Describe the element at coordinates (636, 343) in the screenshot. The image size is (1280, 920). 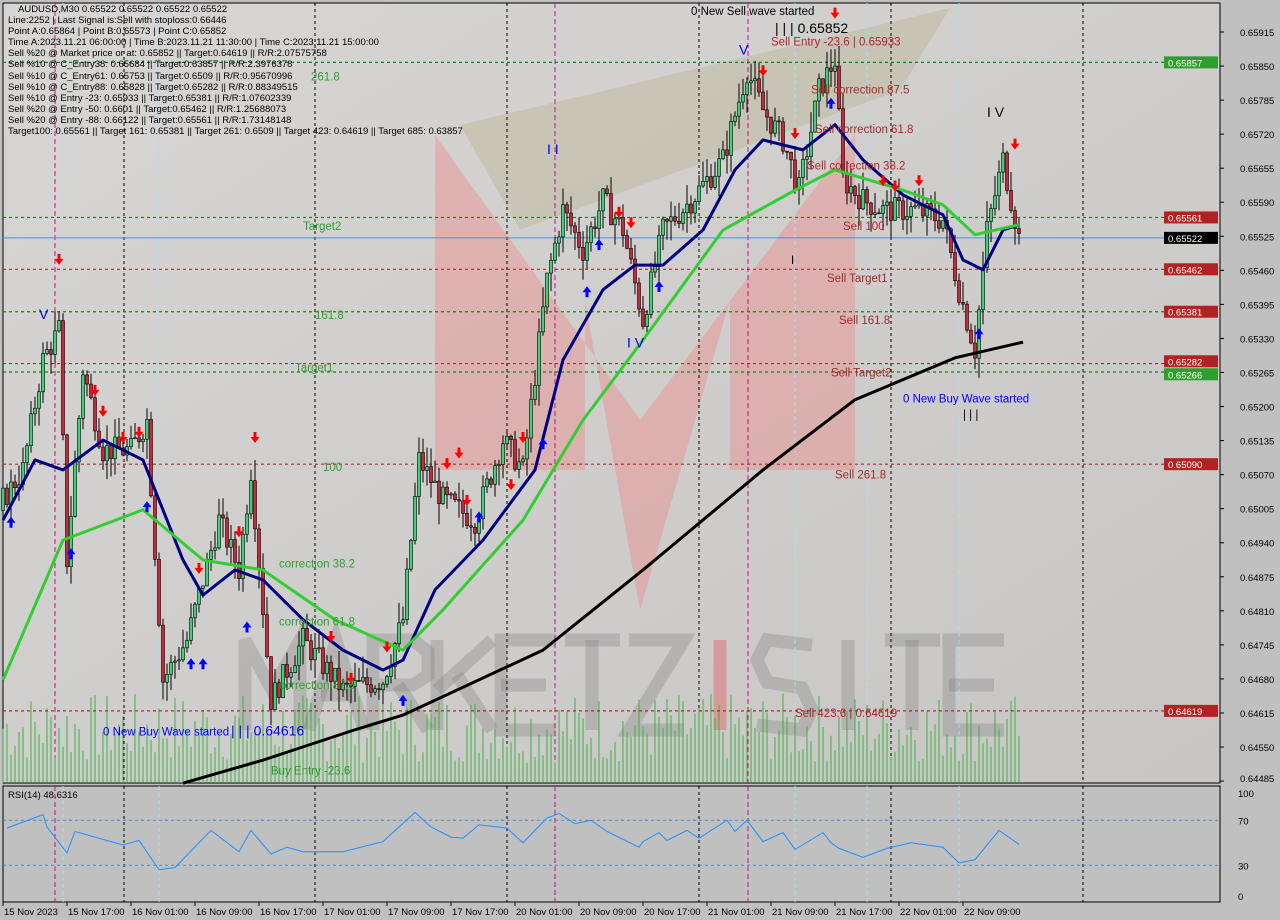
I see `chart-annotation: I V` at that location.